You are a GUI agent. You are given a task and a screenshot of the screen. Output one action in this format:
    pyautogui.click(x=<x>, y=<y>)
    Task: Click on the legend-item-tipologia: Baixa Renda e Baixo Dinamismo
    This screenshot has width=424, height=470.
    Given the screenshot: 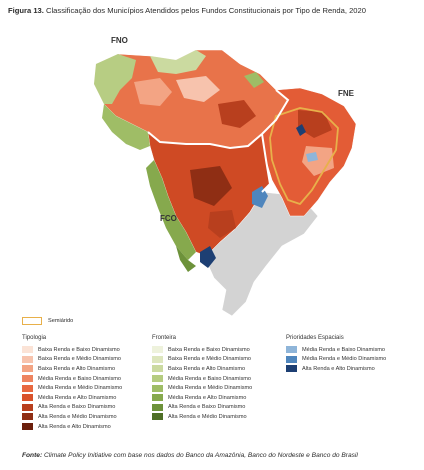 What is the action you would take?
    pyautogui.click(x=72, y=350)
    